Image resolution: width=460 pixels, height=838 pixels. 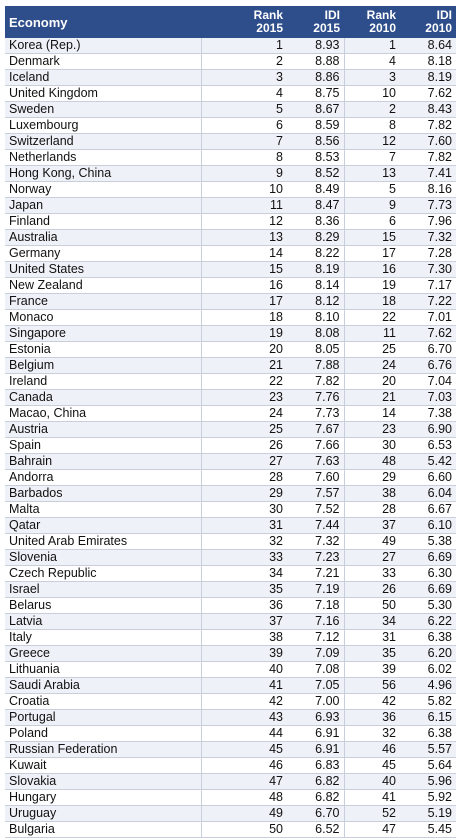 What do you see at coordinates (371, 573) in the screenshot?
I see `cell-rank-2010: 33` at bounding box center [371, 573].